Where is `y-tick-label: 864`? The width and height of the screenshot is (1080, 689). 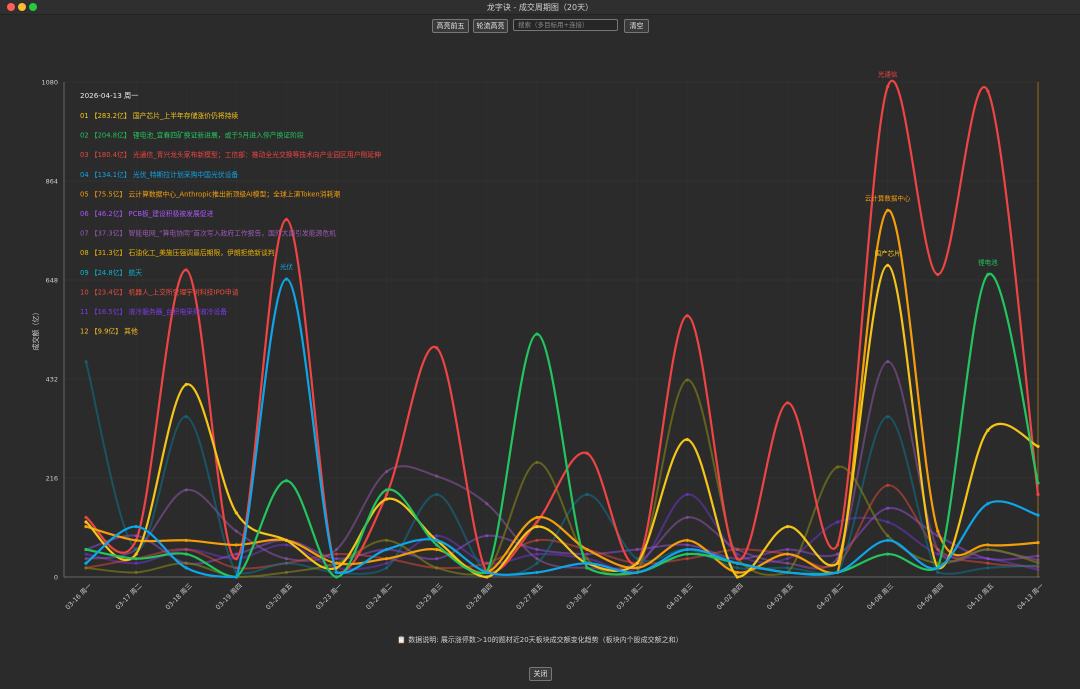
y-tick-label: 864 is located at coordinates (52, 182).